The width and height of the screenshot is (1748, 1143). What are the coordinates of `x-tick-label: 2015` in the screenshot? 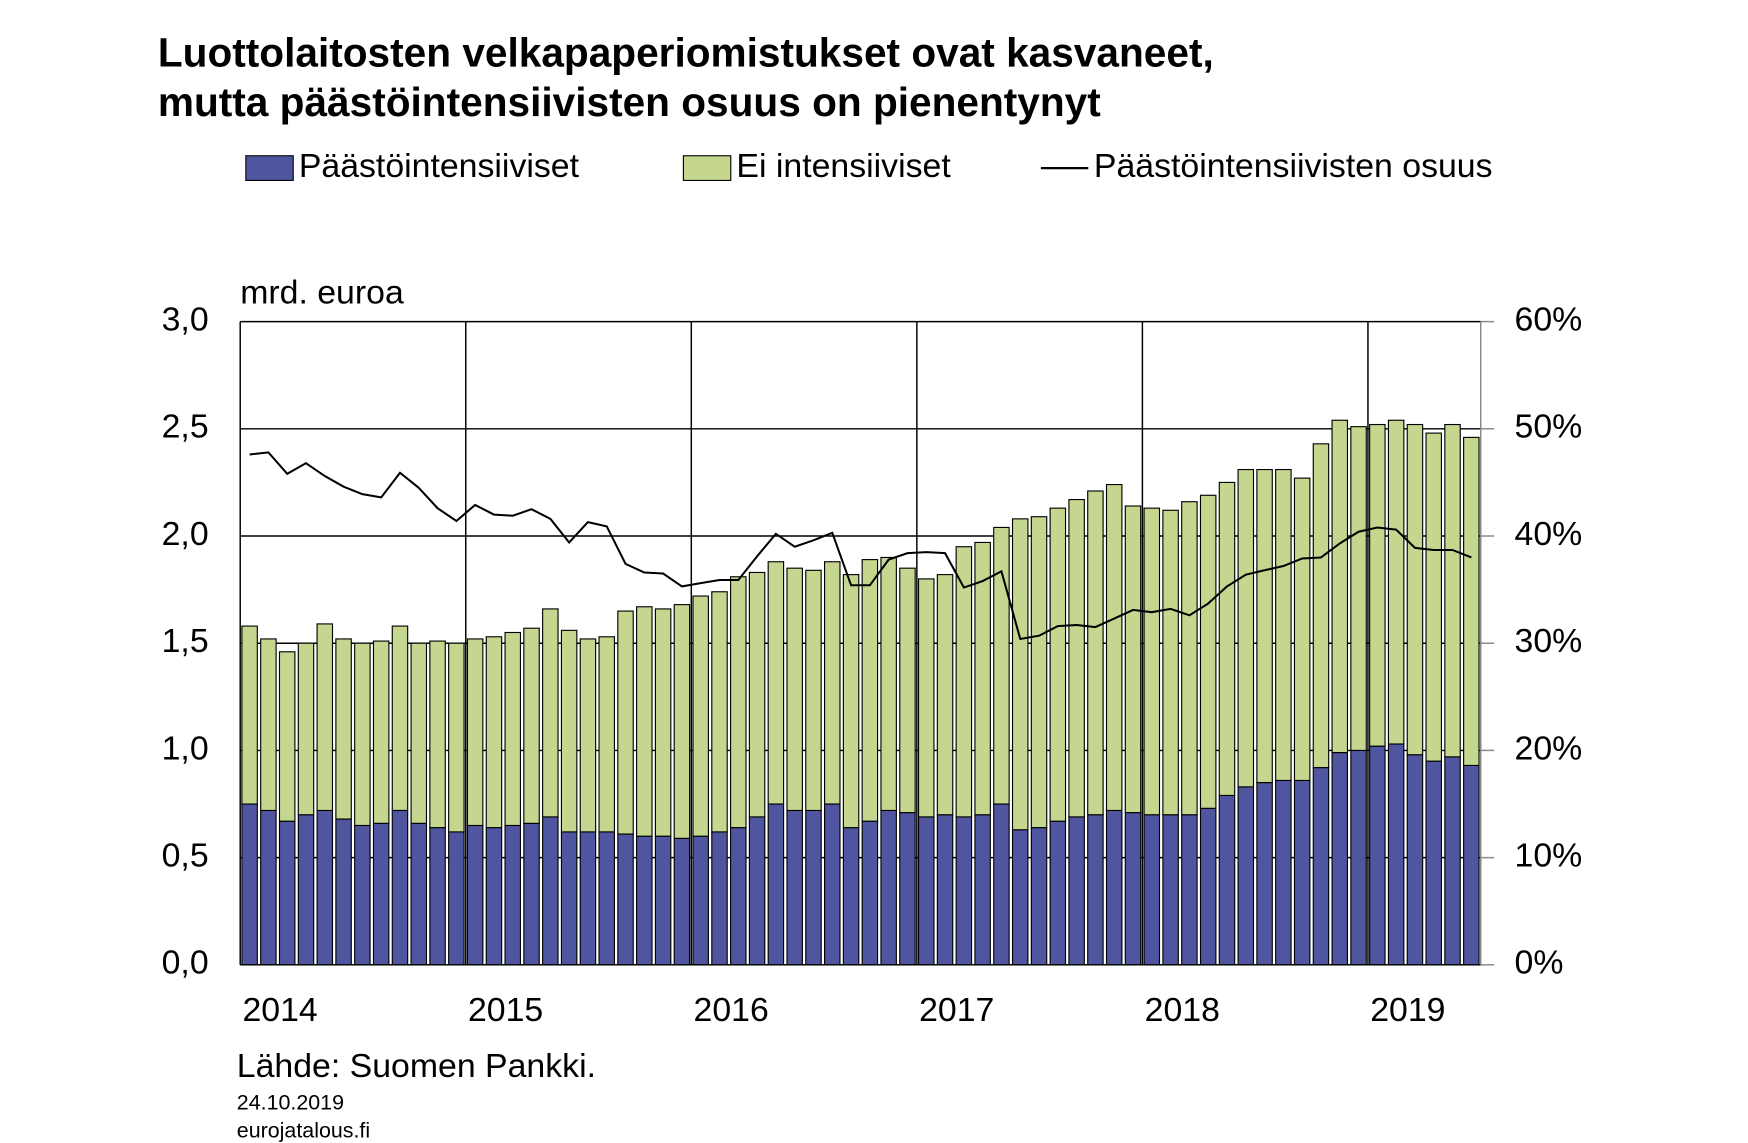 It's located at (505, 1010).